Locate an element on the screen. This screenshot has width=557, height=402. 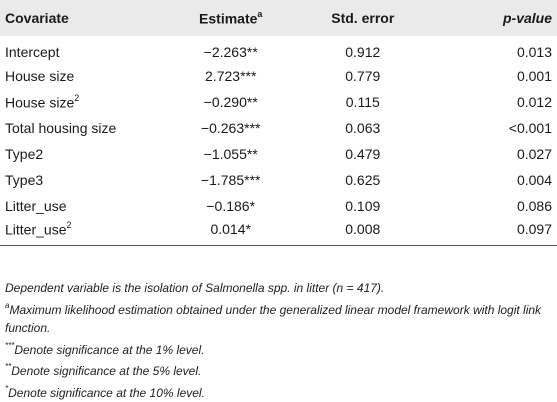
table-header: Covariate Estimatea Std. error p-value is located at coordinates (278, 18).